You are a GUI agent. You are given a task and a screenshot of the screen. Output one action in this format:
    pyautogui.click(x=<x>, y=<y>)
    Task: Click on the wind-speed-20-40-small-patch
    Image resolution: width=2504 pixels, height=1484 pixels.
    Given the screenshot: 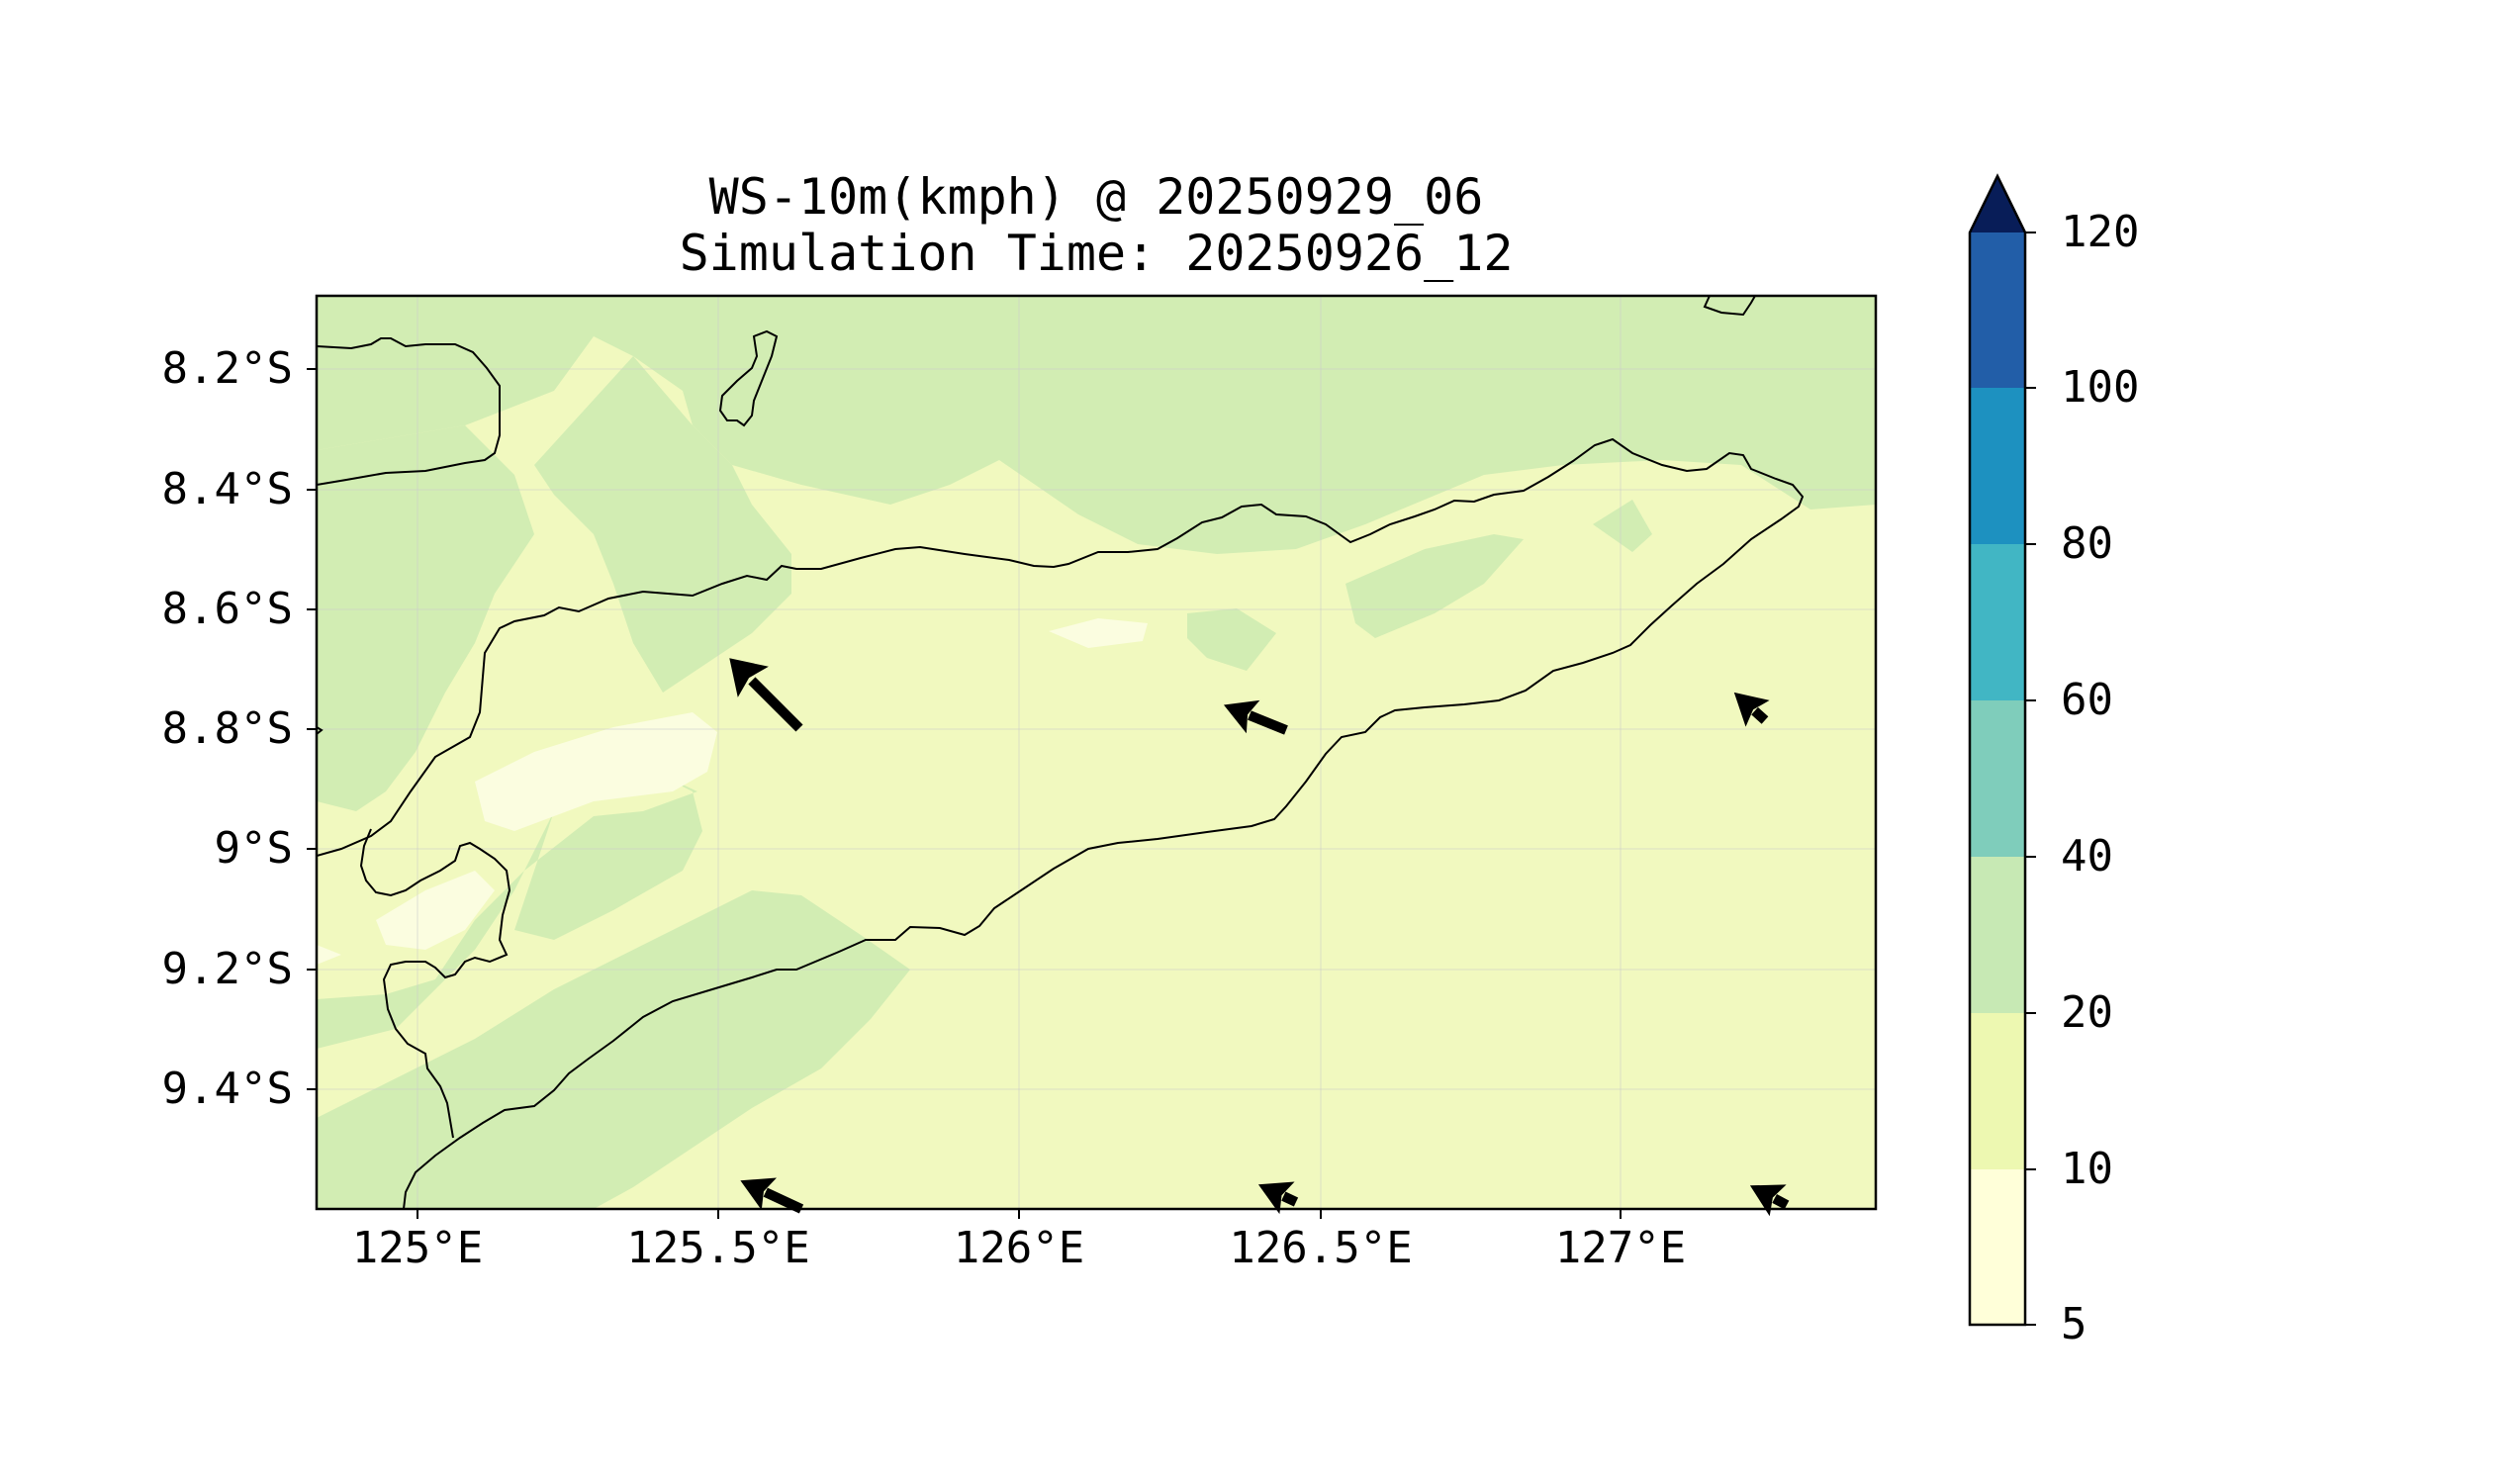 What is the action you would take?
    pyautogui.click(x=1622, y=526)
    